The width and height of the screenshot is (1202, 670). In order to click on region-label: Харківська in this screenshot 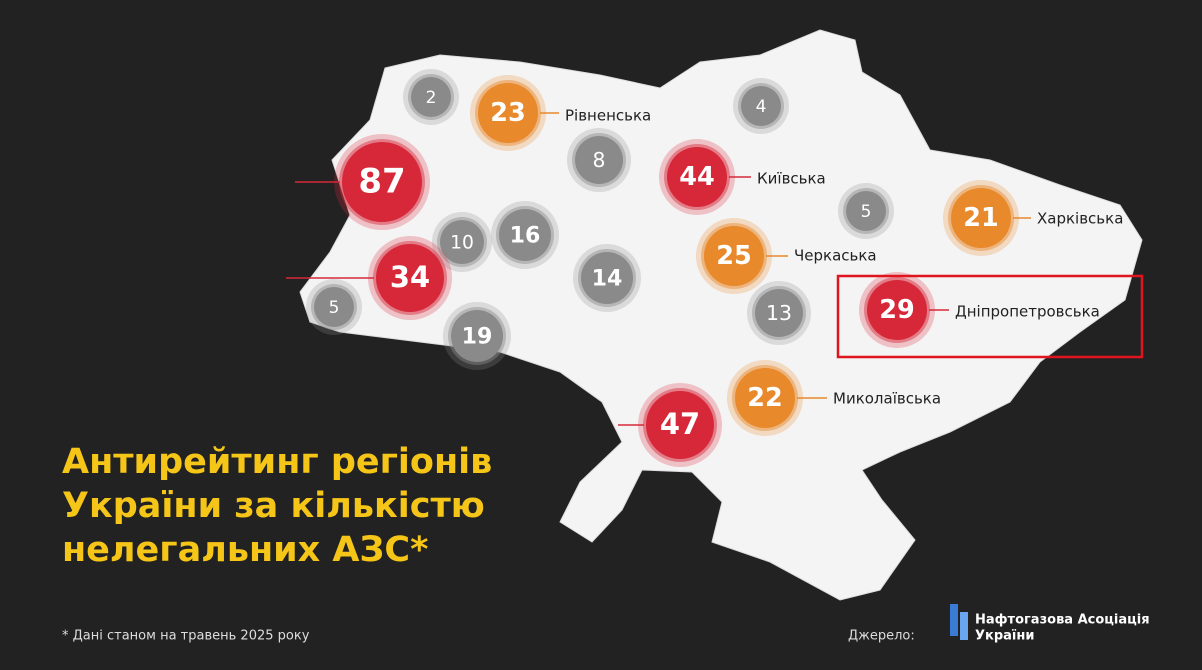, I will do `click(1080, 219)`.